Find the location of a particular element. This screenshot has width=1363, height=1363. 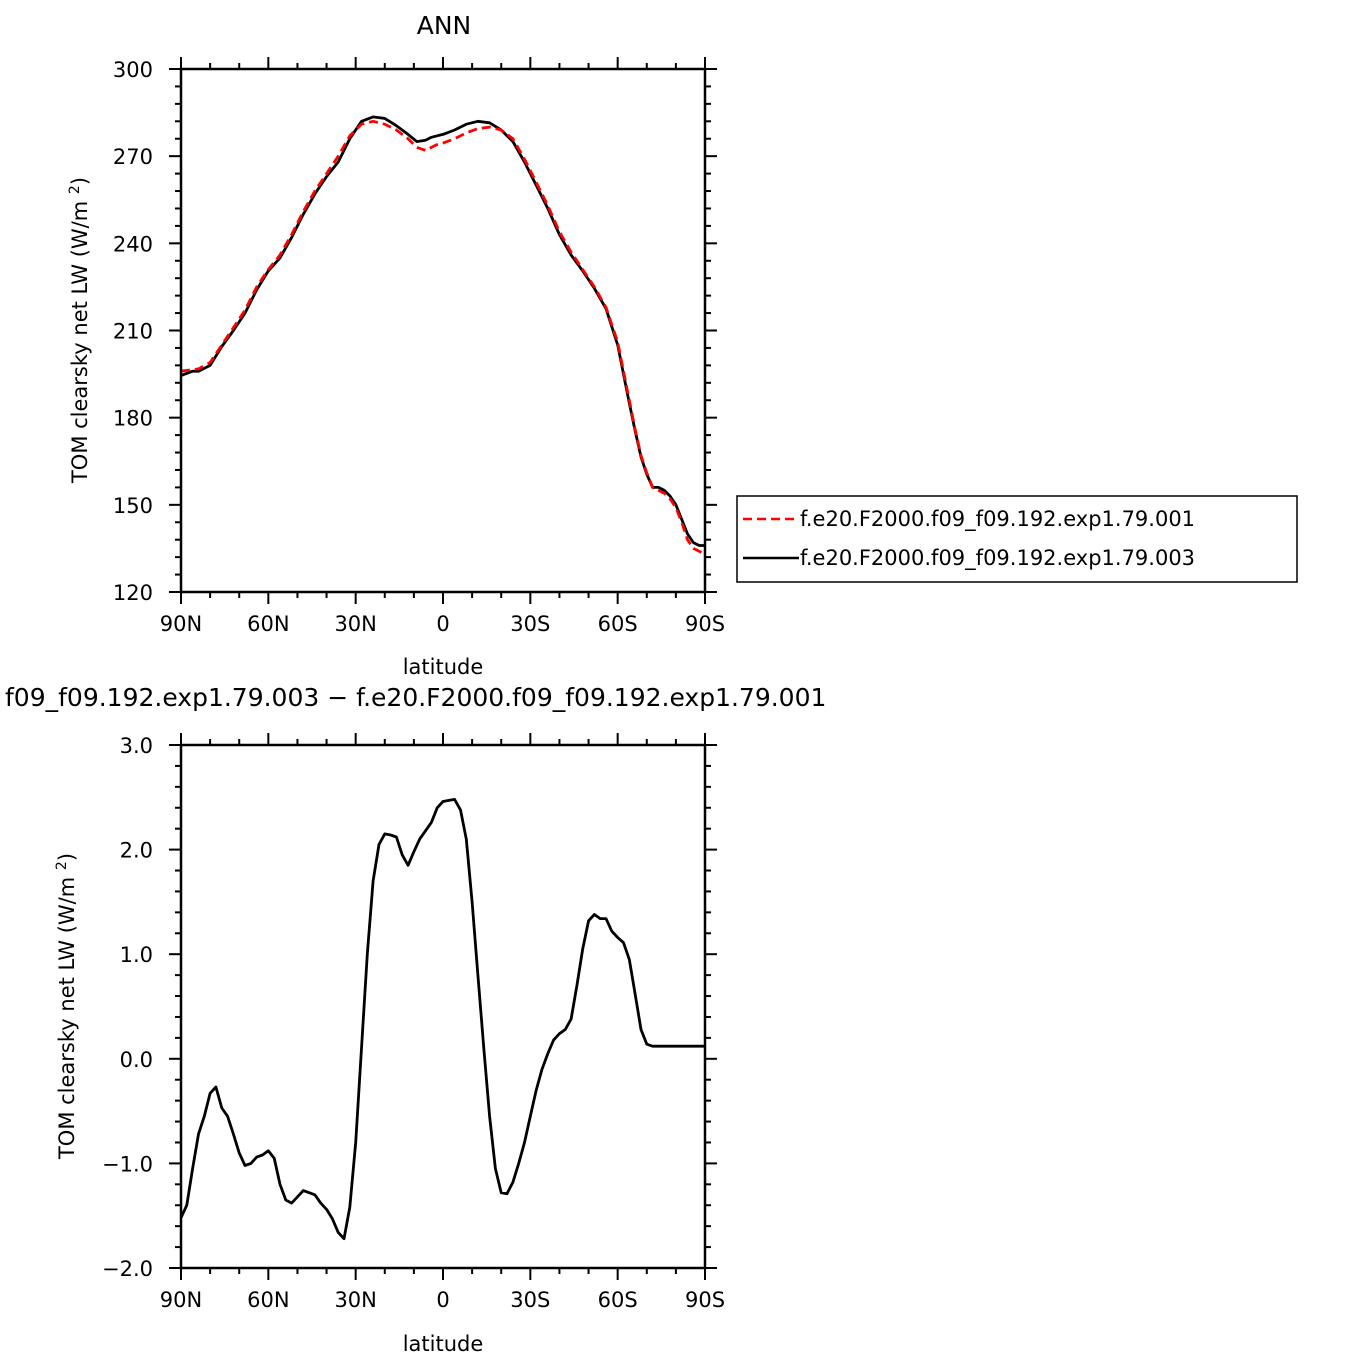

bottom-y-tick-label: 1.0 is located at coordinates (136, 955).